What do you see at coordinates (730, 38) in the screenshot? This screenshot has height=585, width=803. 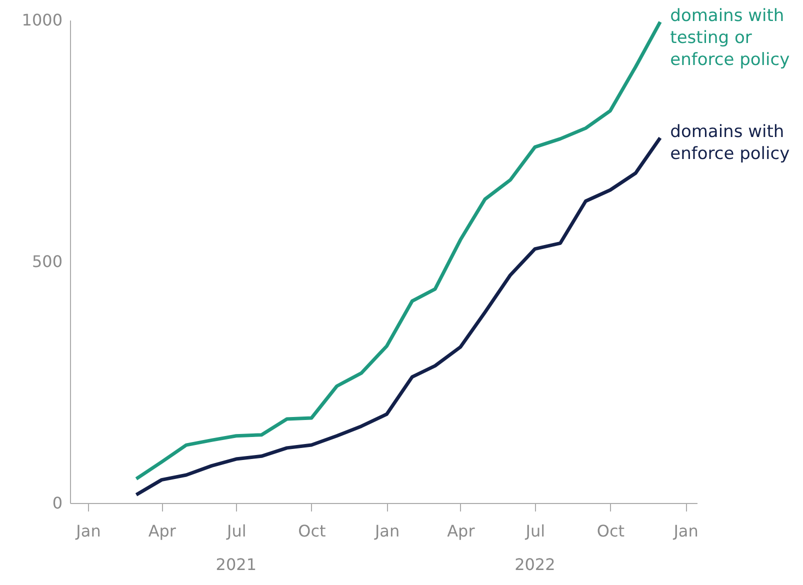 I see `series-label: domains with testing or enforce policy` at bounding box center [730, 38].